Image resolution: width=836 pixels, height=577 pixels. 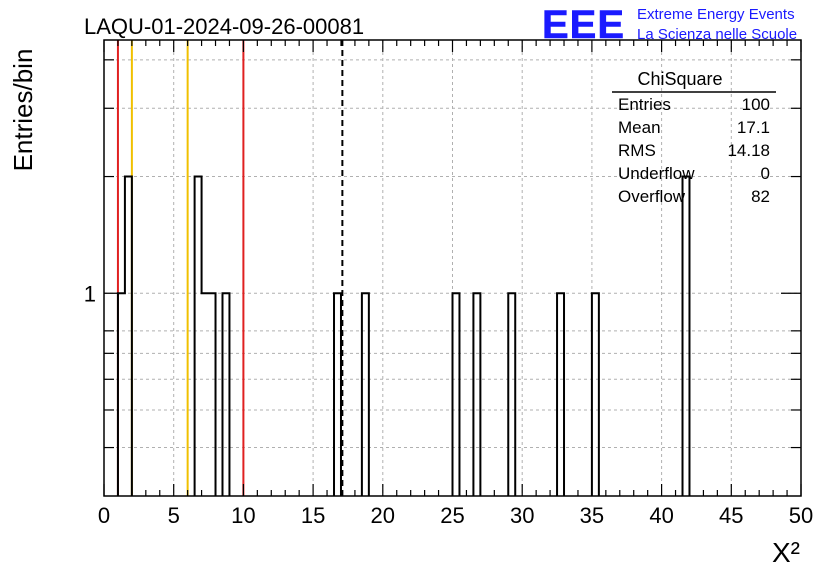 What do you see at coordinates (716, 14) in the screenshot?
I see `logo-line-1: Extreme Energy Events` at bounding box center [716, 14].